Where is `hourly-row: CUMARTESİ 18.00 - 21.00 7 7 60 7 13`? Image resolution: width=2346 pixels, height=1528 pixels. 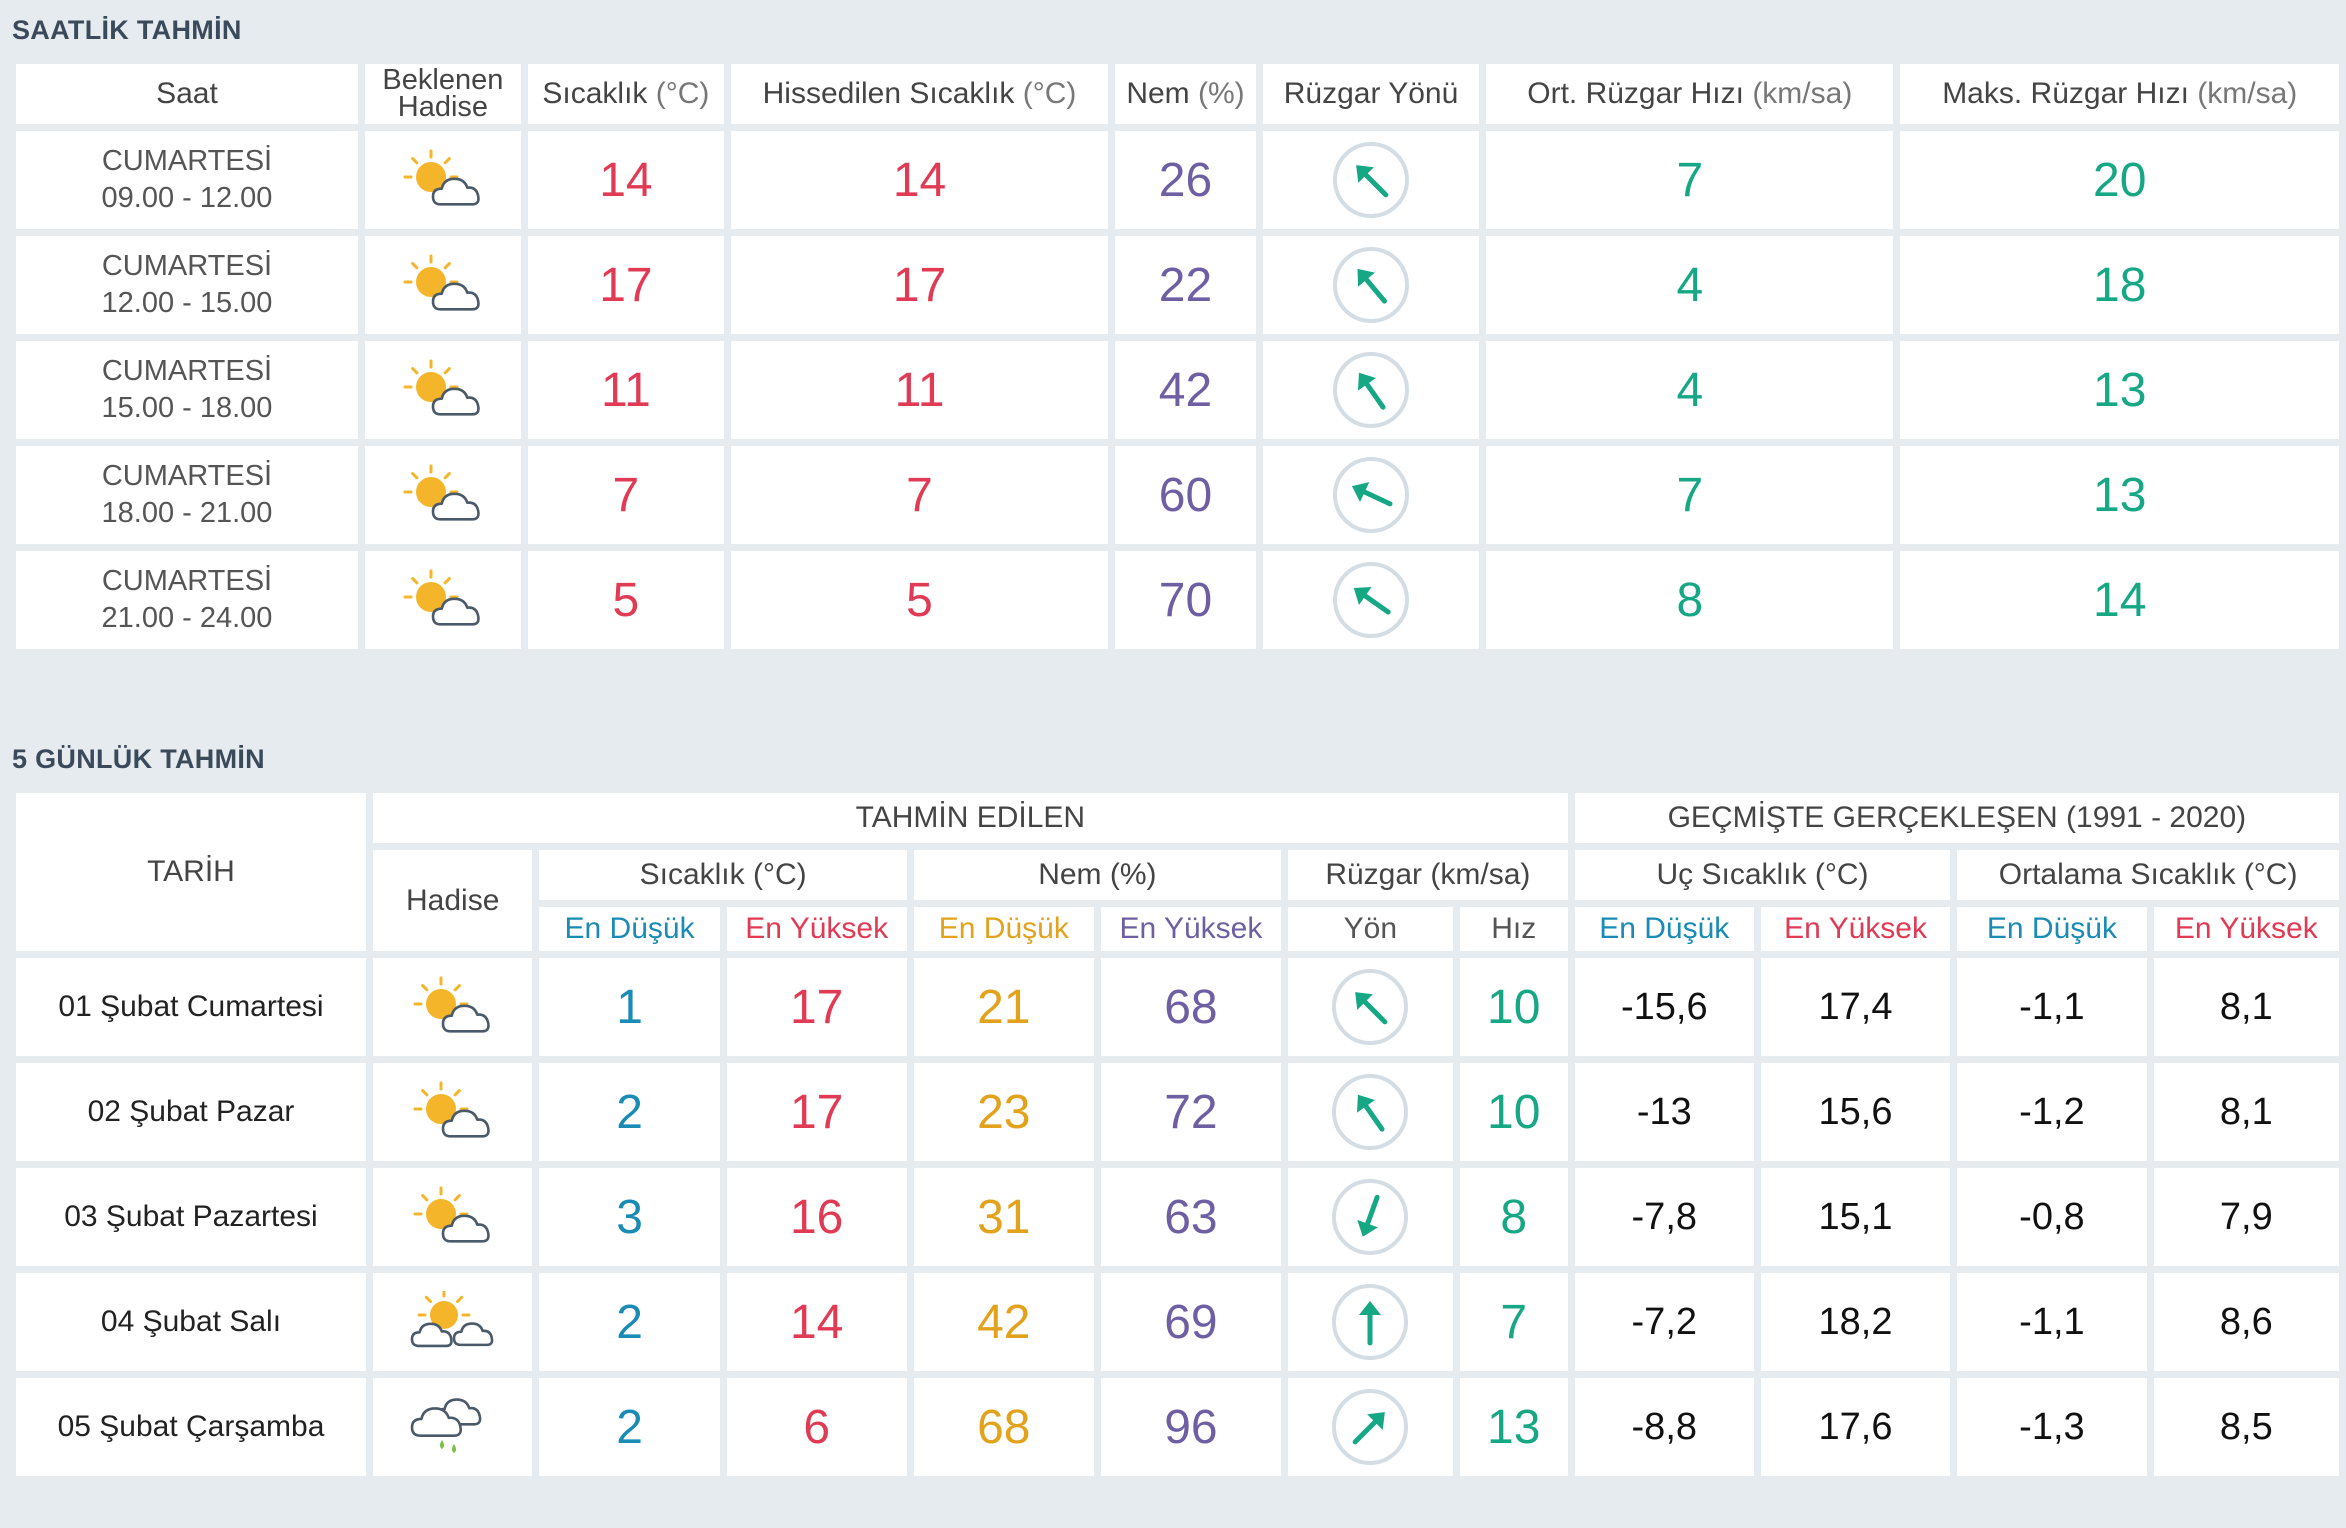 hourly-row: CUMARTESİ 18.00 - 21.00 7 7 60 7 13 is located at coordinates (1177, 495).